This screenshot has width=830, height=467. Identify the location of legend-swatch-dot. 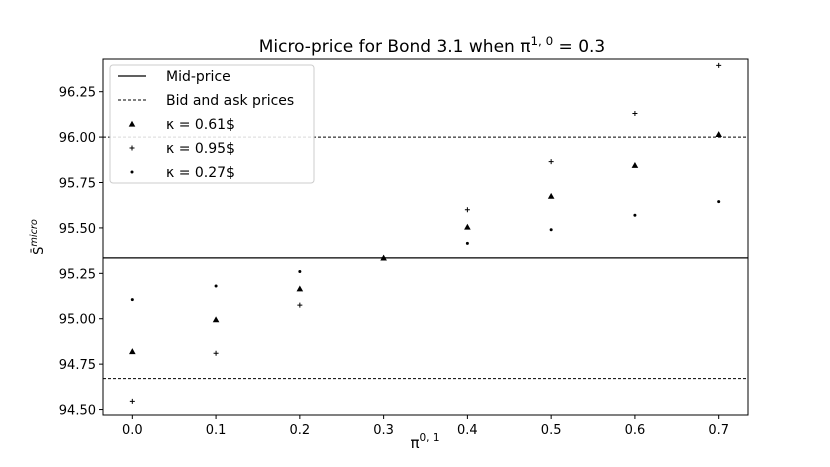
(132, 172).